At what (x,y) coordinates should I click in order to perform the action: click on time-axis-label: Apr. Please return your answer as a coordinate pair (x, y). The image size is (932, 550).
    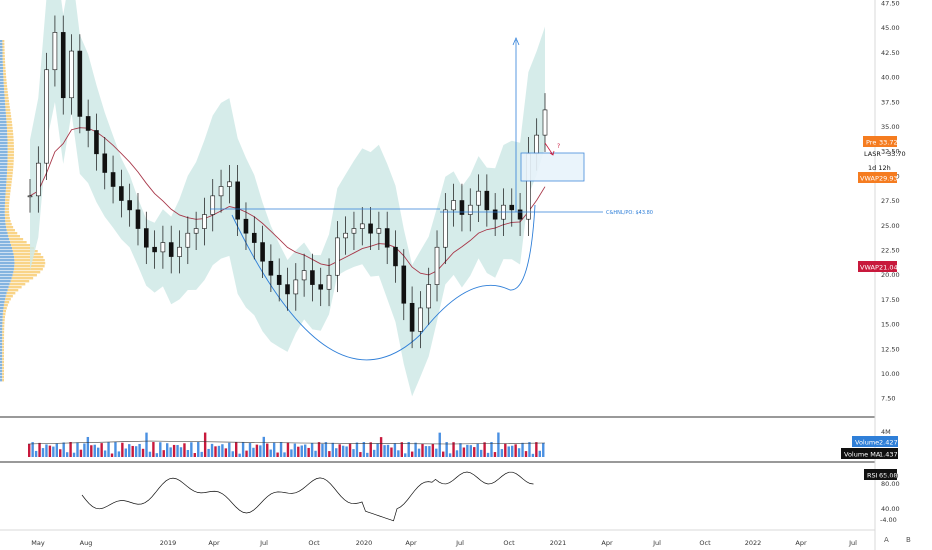
    Looking at the image, I should click on (801, 543).